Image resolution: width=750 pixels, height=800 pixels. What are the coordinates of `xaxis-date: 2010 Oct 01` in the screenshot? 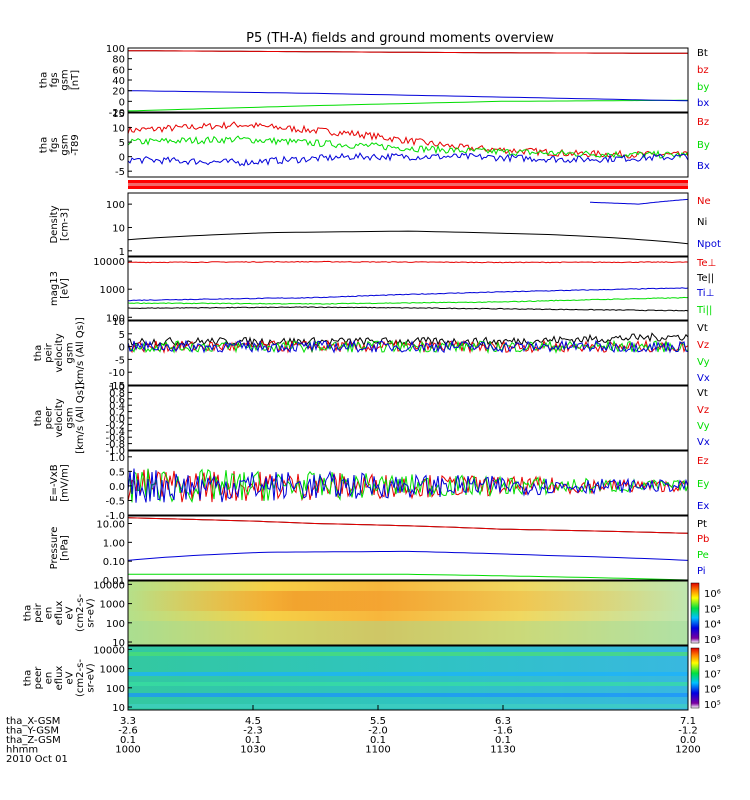 It's located at (37, 759).